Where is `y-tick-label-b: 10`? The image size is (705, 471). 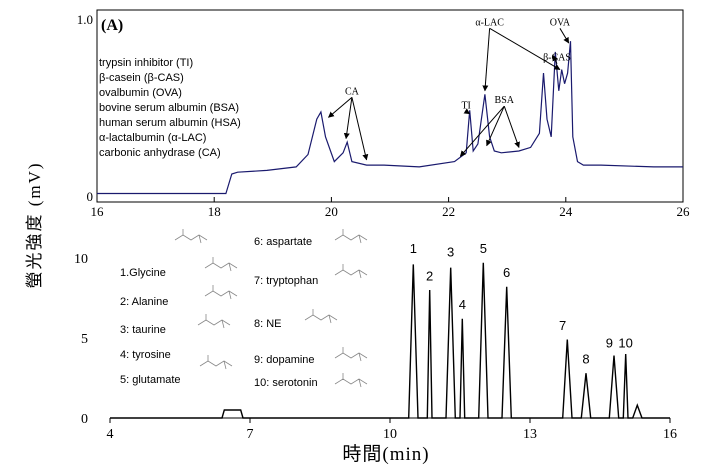
y-tick-label-b: 10 is located at coordinates (81, 259).